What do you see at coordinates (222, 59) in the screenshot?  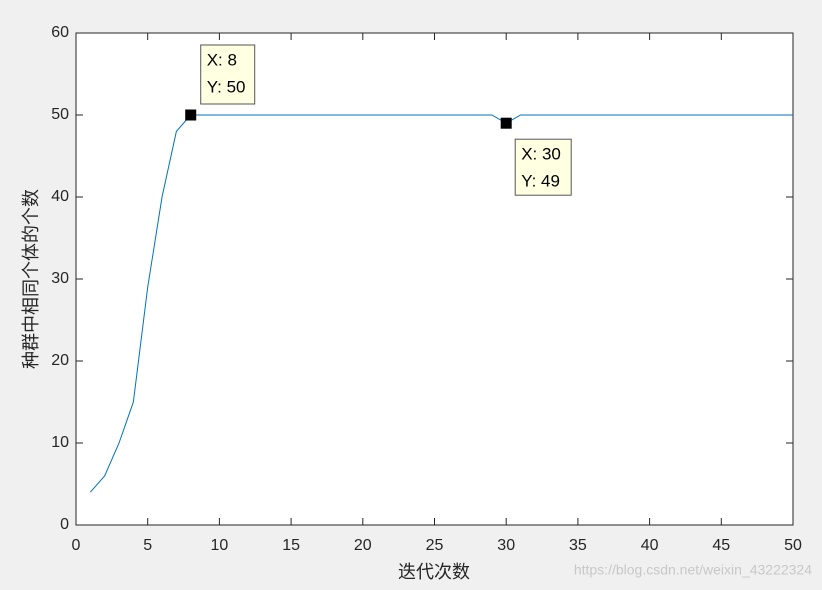 I see `datatip-text: X: 8` at bounding box center [222, 59].